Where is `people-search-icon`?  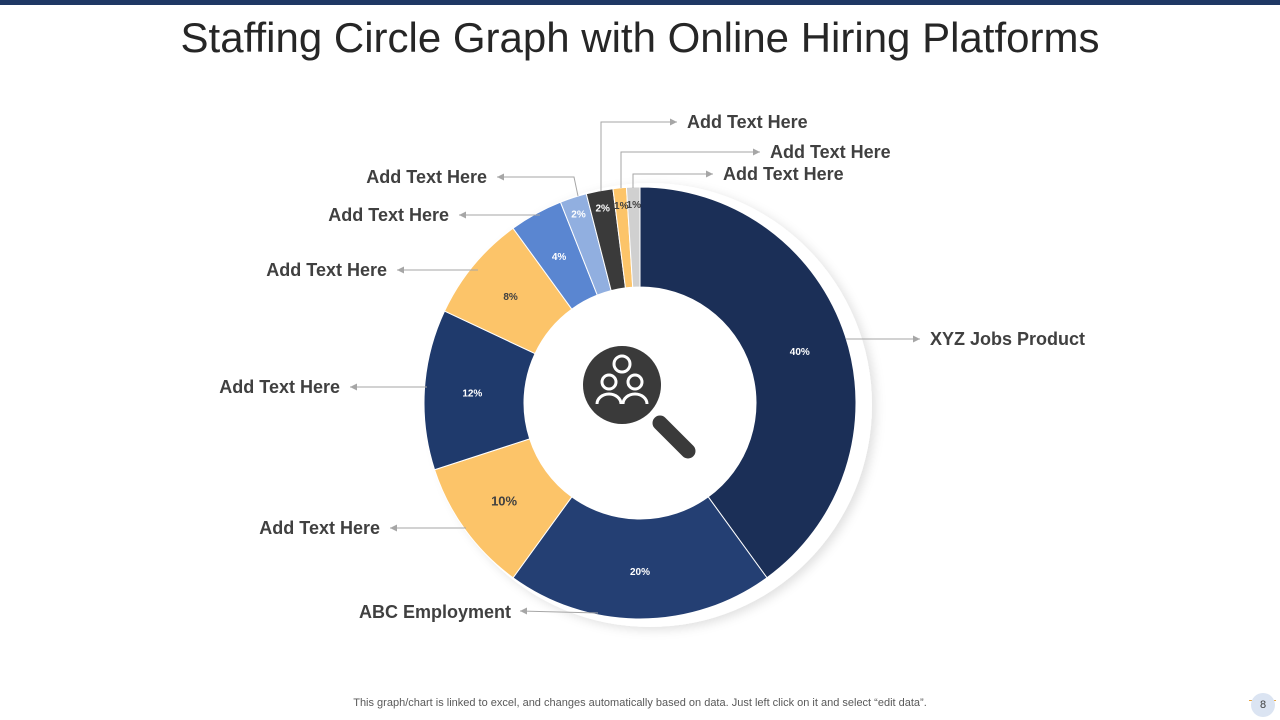 people-search-icon is located at coordinates (639, 402).